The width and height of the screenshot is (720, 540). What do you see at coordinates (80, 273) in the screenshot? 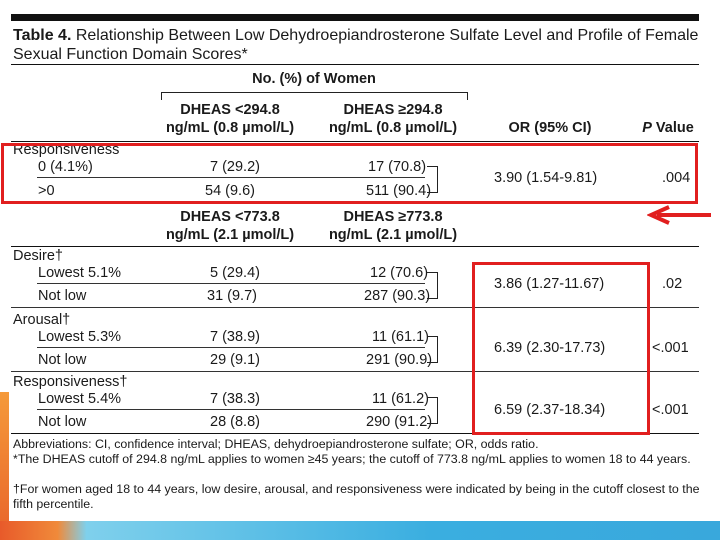
I see `row-label: Lowest 5.1%` at bounding box center [80, 273].